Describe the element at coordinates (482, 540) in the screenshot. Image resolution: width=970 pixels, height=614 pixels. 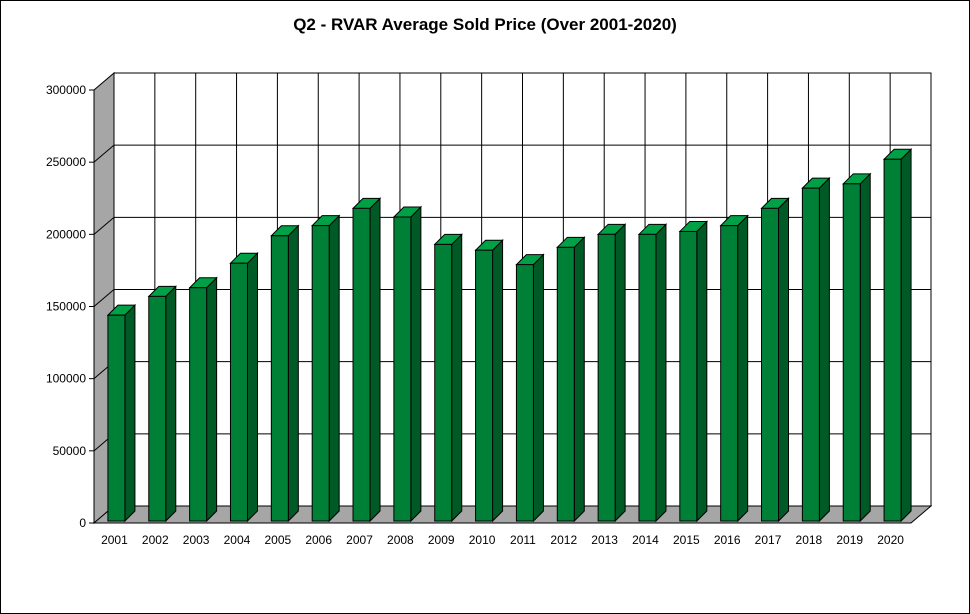
I see `x-tick-label: 2010` at that location.